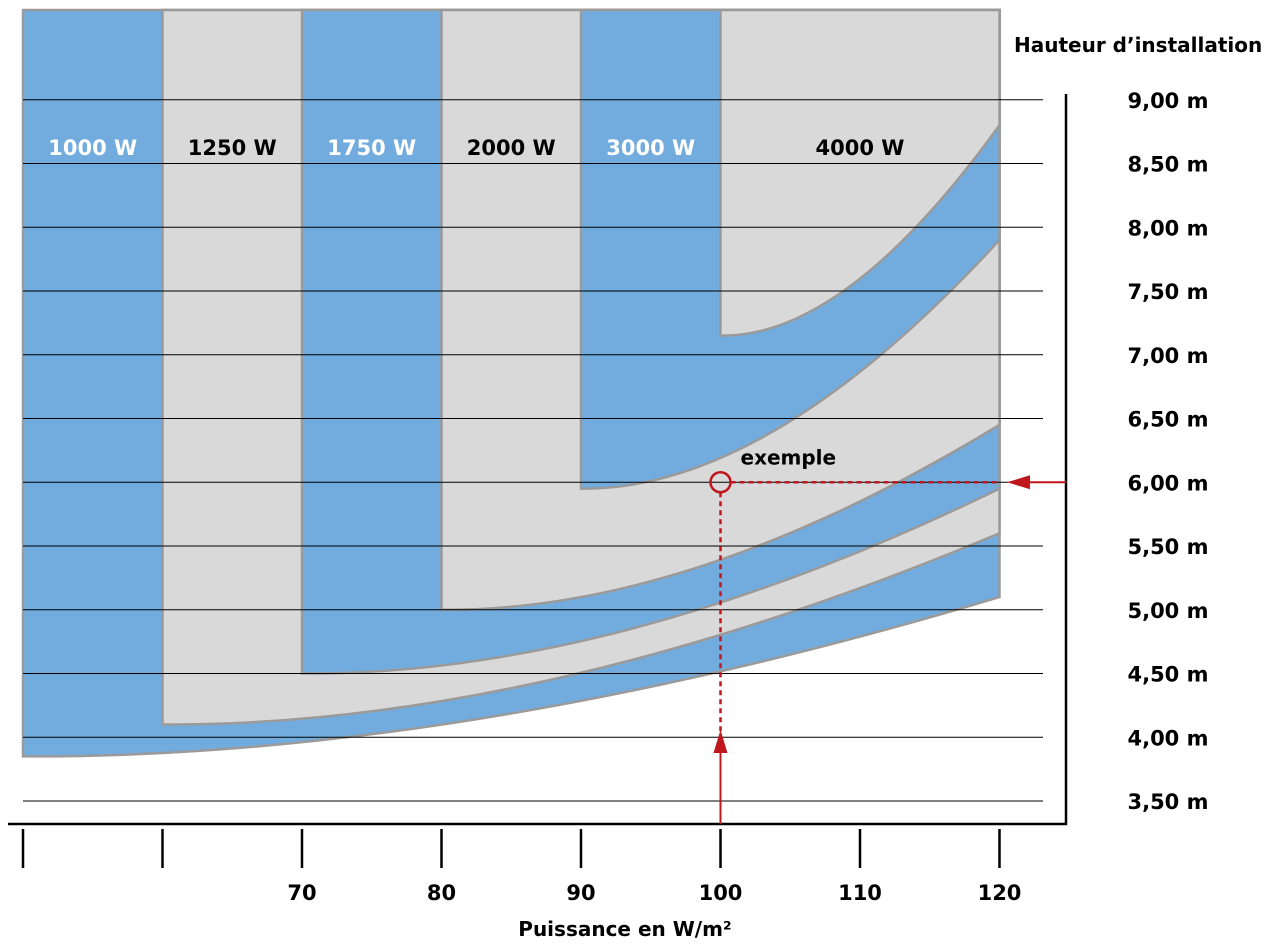 Image resolution: width=1284 pixels, height=946 pixels. What do you see at coordinates (511, 148) in the screenshot?
I see `band-label-2000-w: 2000 W` at bounding box center [511, 148].